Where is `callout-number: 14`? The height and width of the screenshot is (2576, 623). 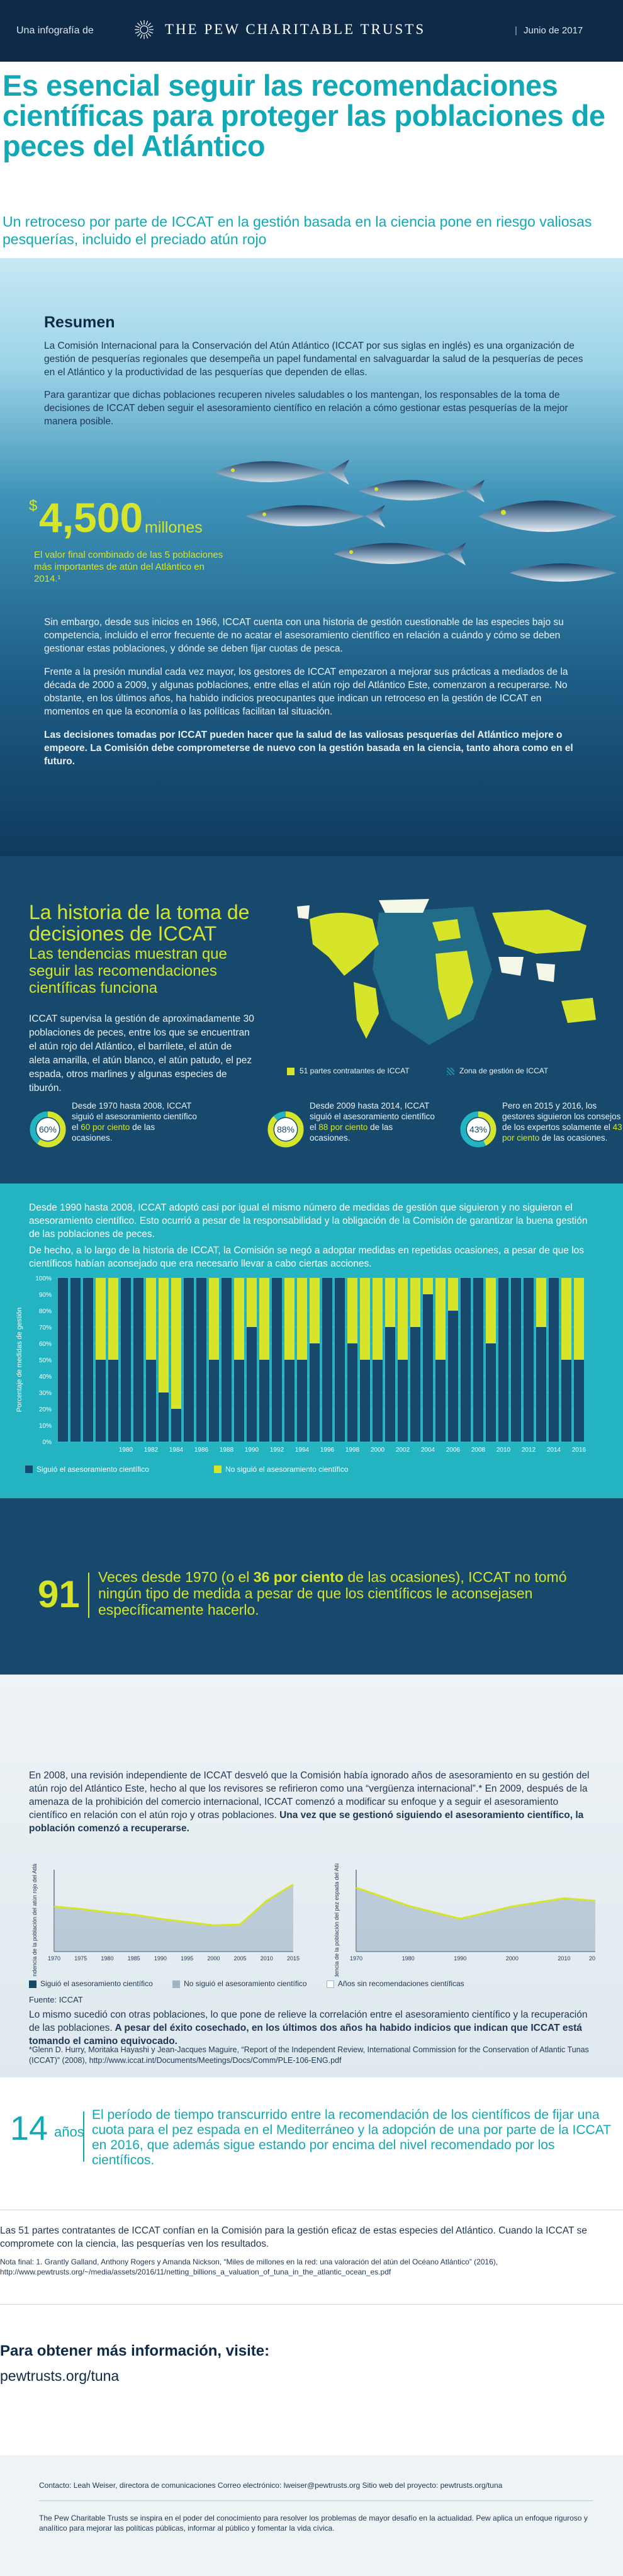
callout-number: 14 is located at coordinates (29, 2128).